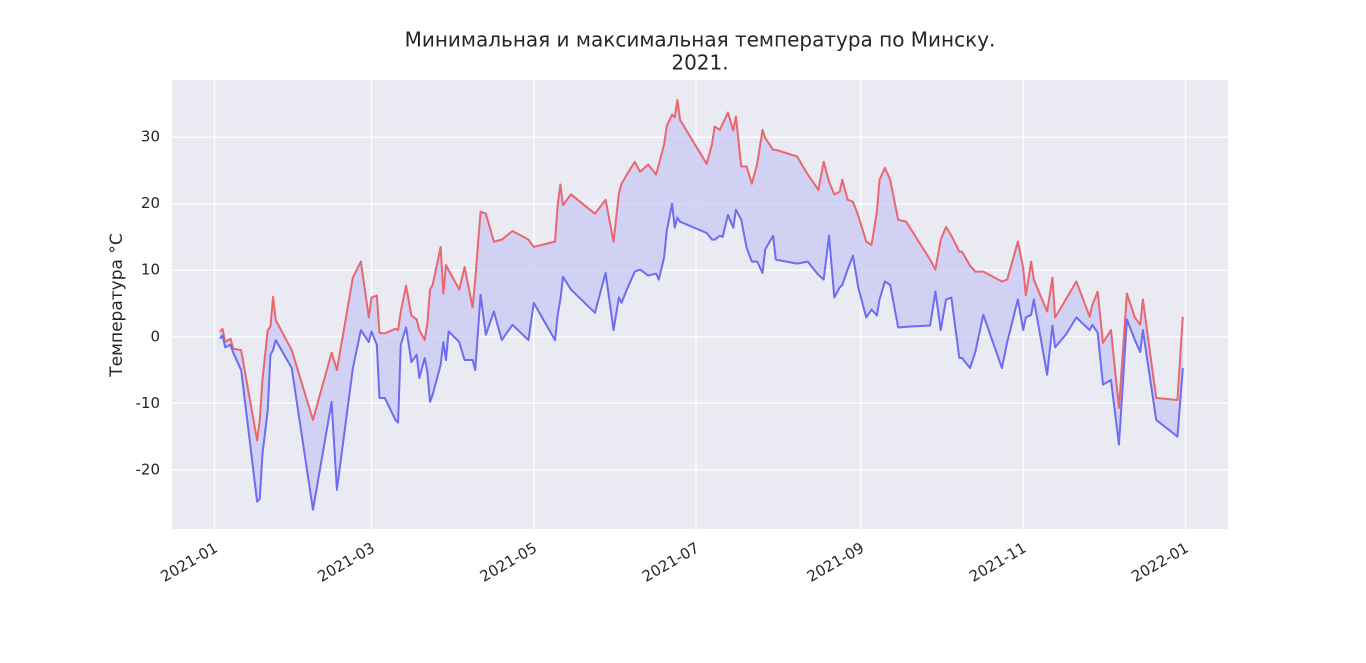 The height and width of the screenshot is (663, 1366). What do you see at coordinates (1159, 562) in the screenshot?
I see `x-tick-label: 2022-01` at bounding box center [1159, 562].